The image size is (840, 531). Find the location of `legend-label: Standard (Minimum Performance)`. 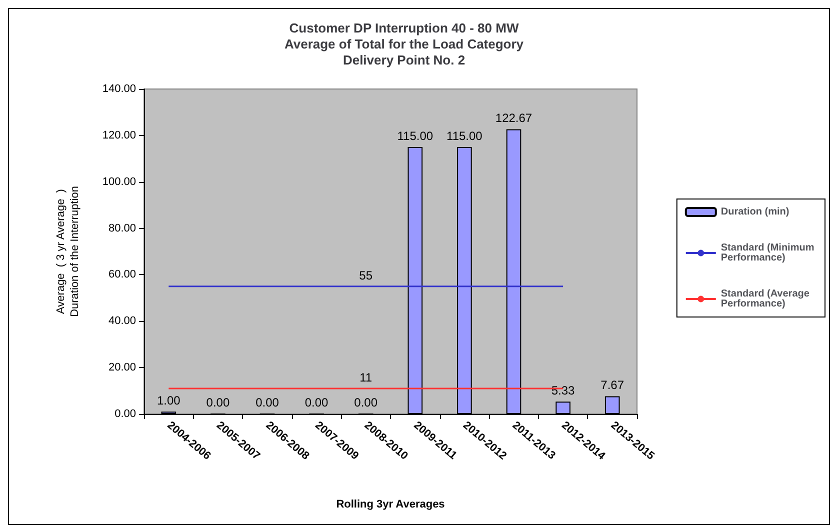

legend-label: Standard (Minimum Performance) is located at coordinates (769, 253).